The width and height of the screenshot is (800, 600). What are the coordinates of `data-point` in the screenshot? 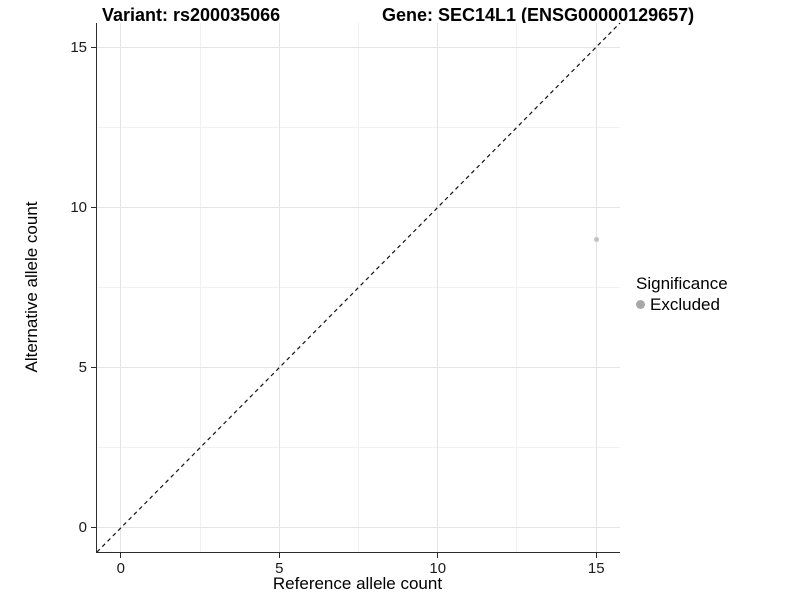 It's located at (596, 239).